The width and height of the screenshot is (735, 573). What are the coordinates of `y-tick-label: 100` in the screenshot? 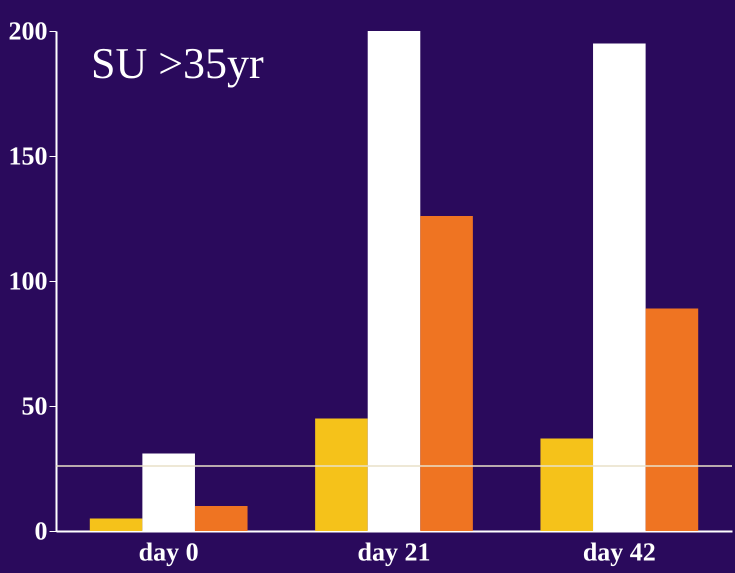 It's located at (28, 281).